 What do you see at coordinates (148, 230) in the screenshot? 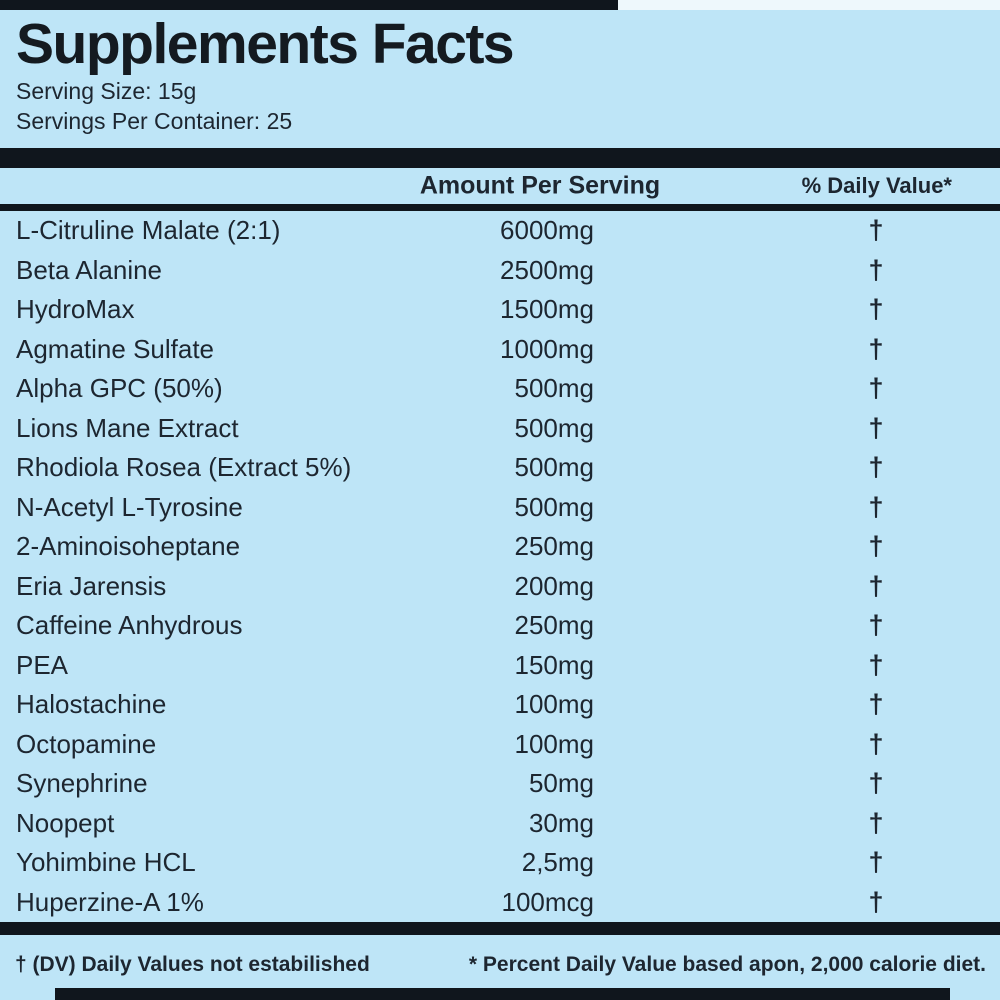
I see `ingredient-name: L-Citruline Malate (2:1)` at bounding box center [148, 230].